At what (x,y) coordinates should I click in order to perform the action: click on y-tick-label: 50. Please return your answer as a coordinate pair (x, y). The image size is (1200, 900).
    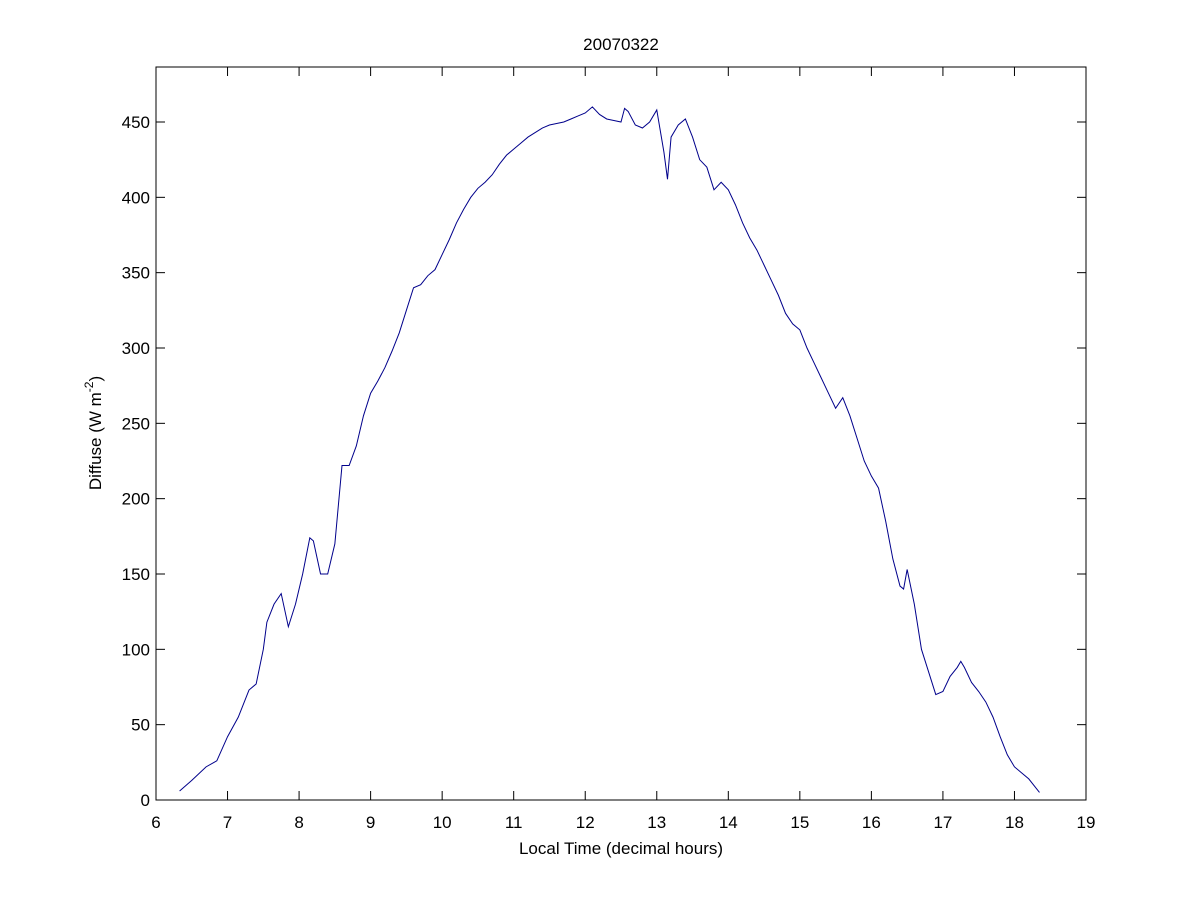
    Looking at the image, I should click on (140, 725).